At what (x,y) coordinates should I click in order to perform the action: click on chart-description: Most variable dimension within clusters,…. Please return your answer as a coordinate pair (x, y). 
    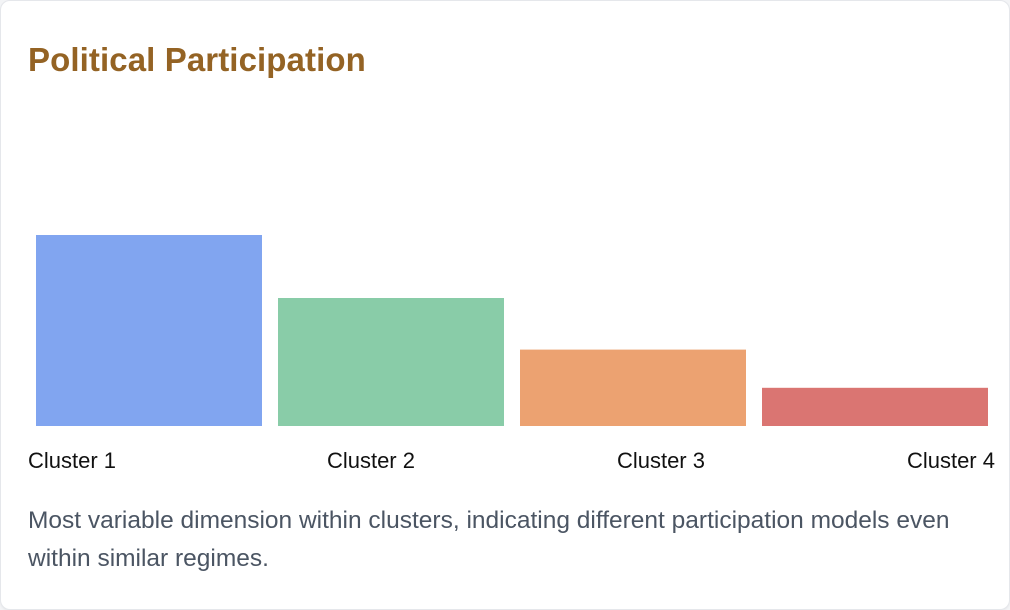
    Looking at the image, I should click on (489, 539).